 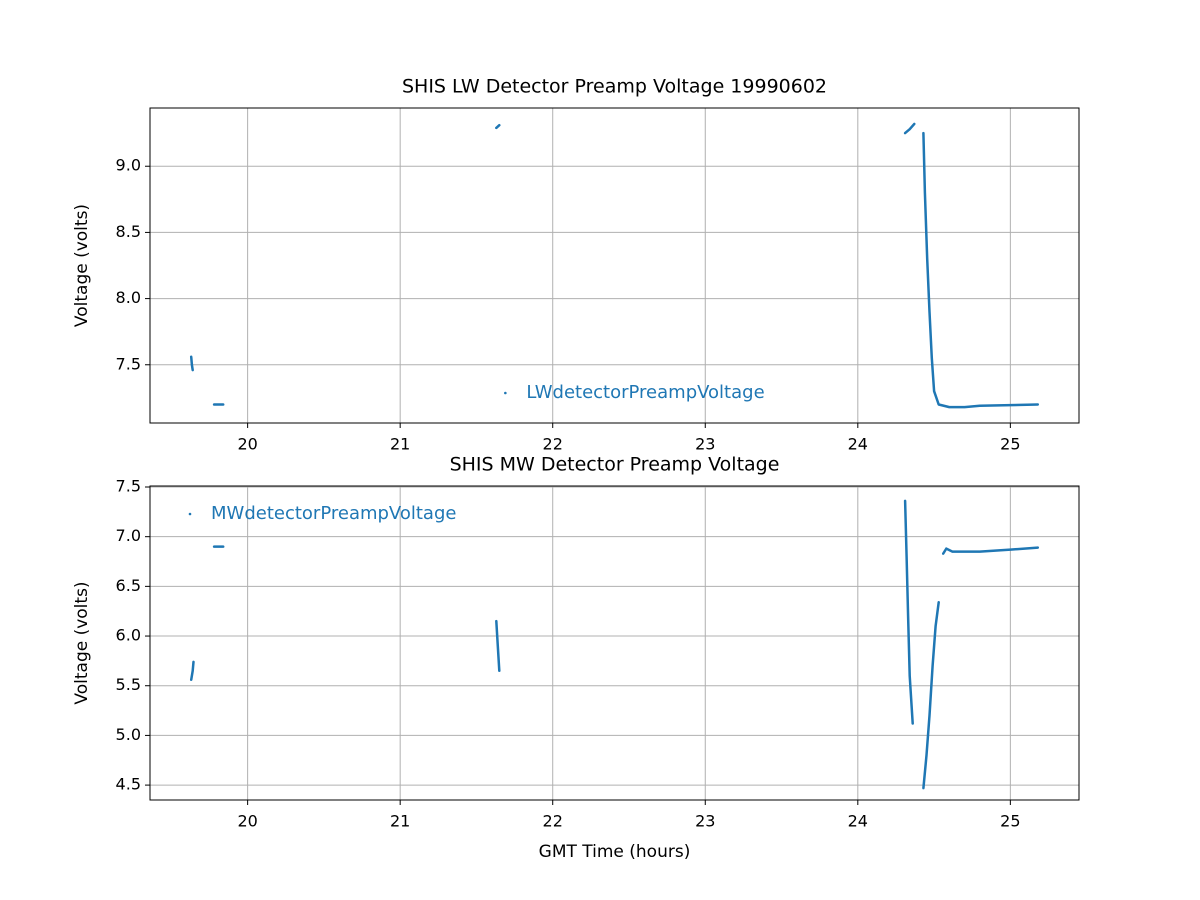 What do you see at coordinates (128, 684) in the screenshot?
I see `y-tick-label: 5.5` at bounding box center [128, 684].